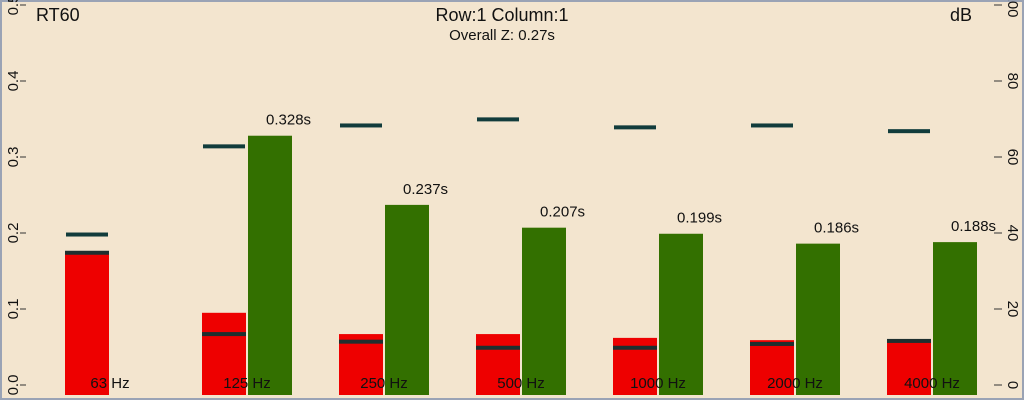  Describe the element at coordinates (13, 7) in the screenshot. I see `y-tick-label: 0.5` at that location.